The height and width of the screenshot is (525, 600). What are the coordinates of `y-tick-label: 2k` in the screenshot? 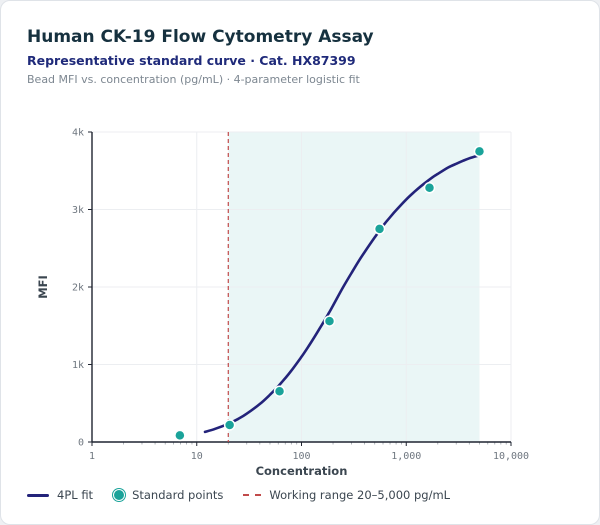 It's located at (78, 288).